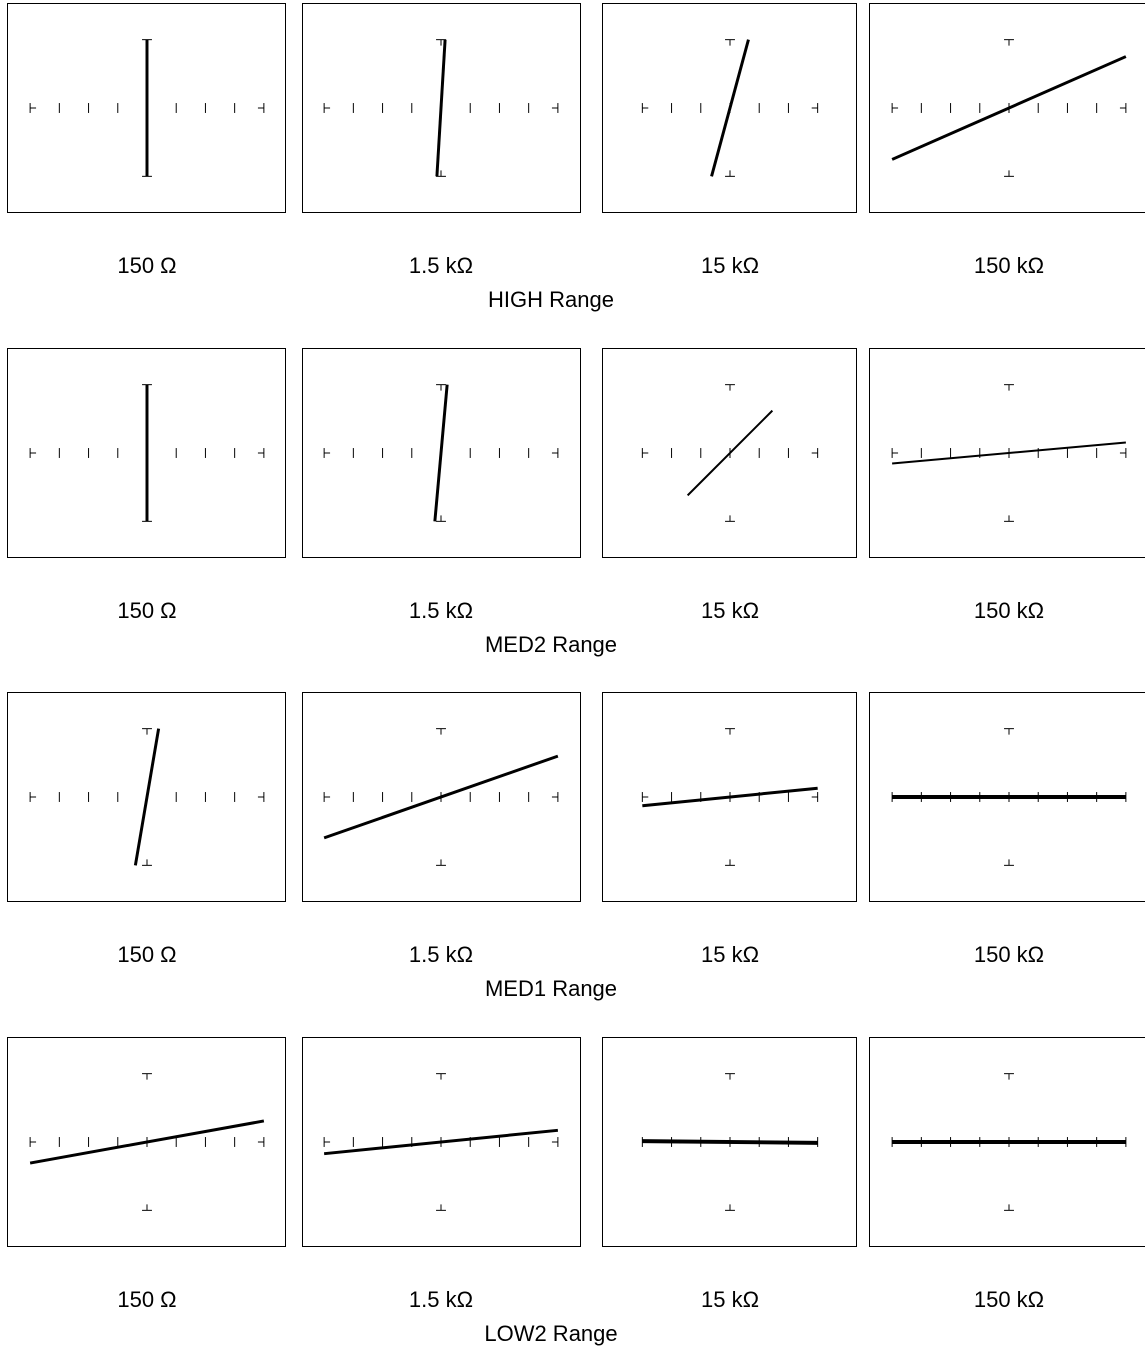 This screenshot has height=1355, width=1145. I want to click on range-title: MED2 Range, so click(551, 644).